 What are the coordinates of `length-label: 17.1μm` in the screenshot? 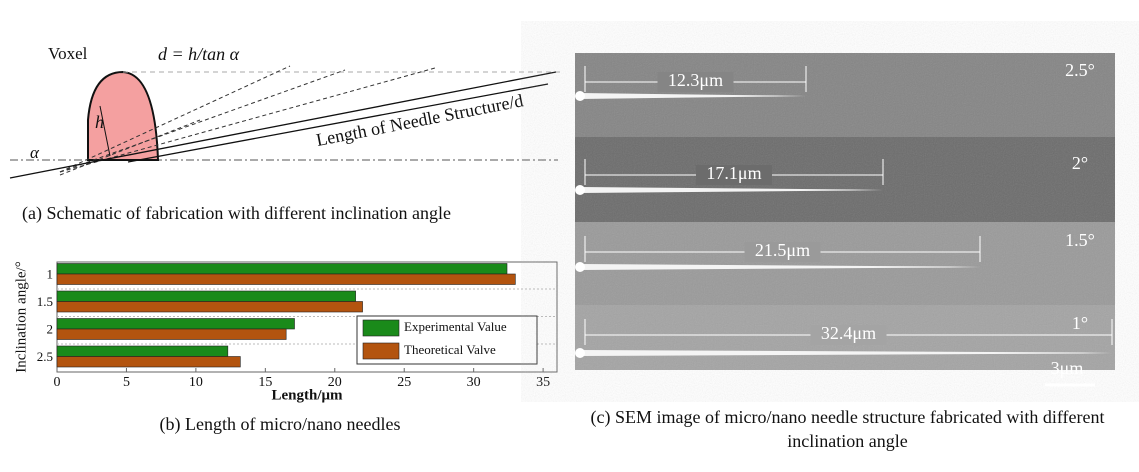 It's located at (733, 173).